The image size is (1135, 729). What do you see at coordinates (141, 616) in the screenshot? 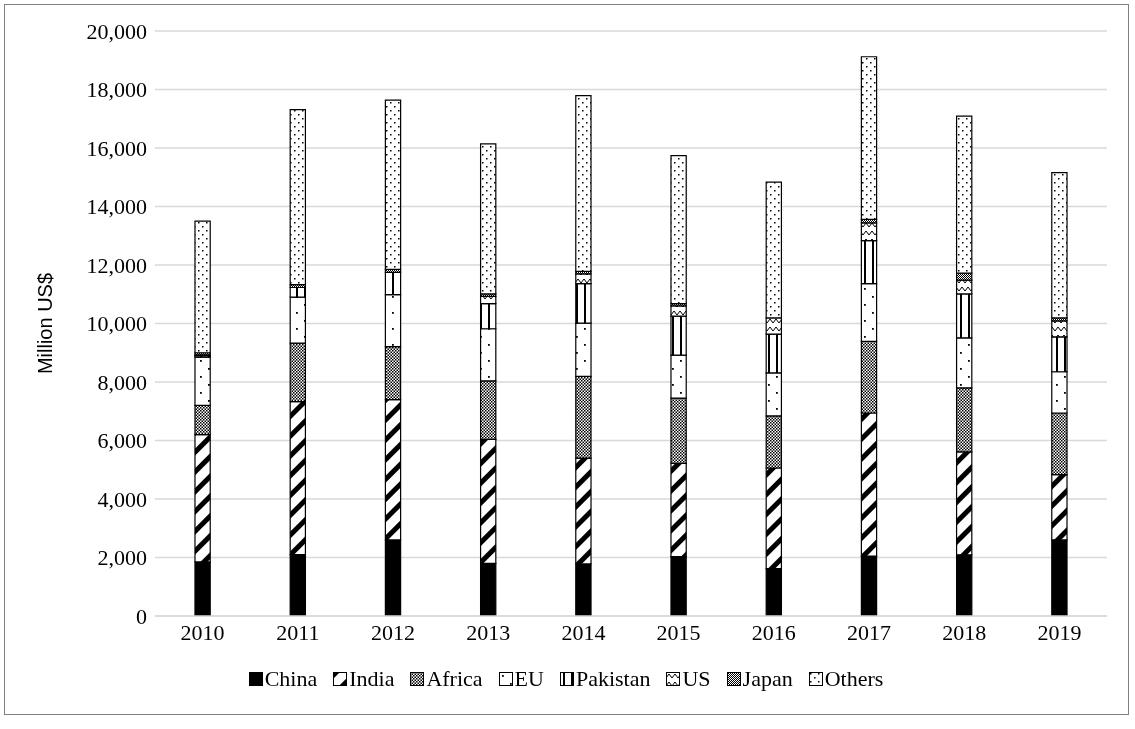
I see `y-tick-label: 0` at bounding box center [141, 616].